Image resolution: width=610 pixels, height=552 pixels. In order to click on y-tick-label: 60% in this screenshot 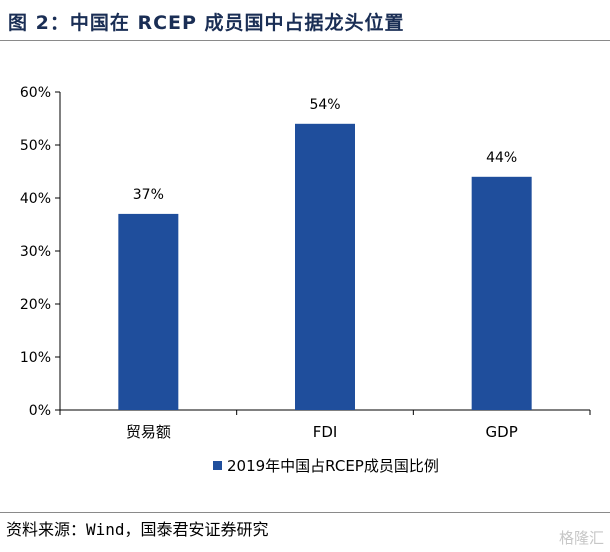, I will do `click(35, 93)`.